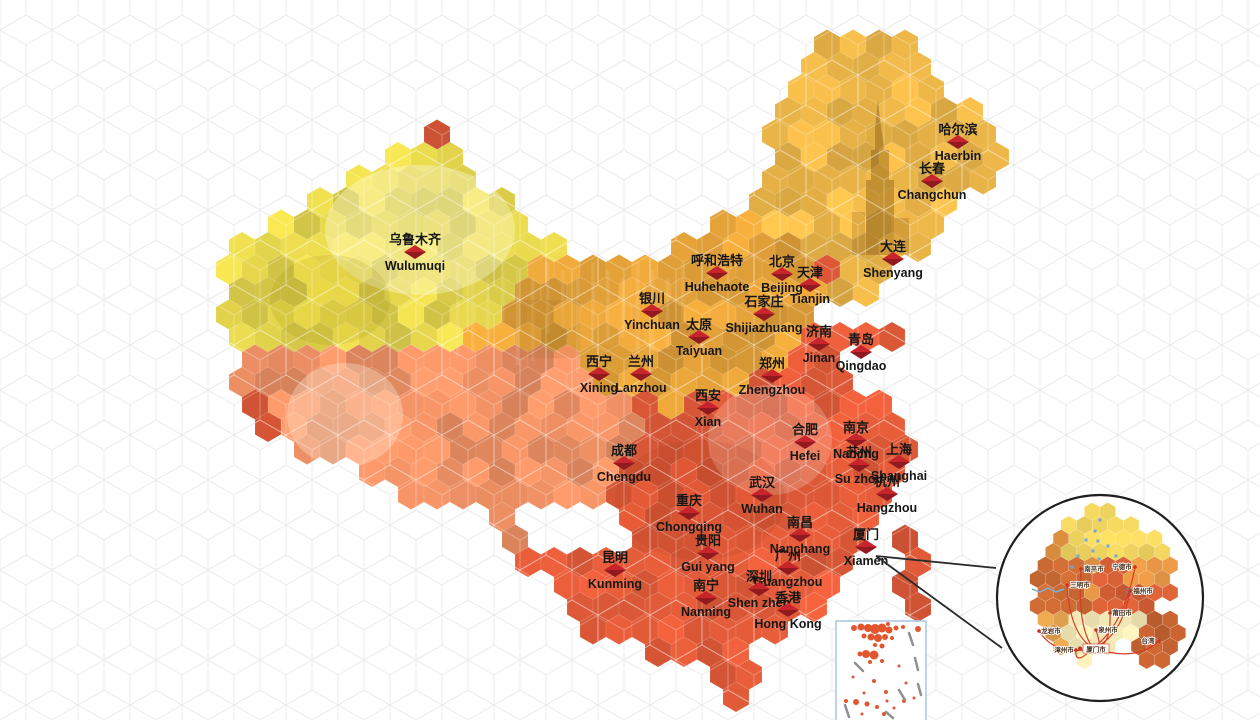 This screenshot has height=720, width=1260. I want to click on inset-city-label: 三明市, so click(1080, 584).